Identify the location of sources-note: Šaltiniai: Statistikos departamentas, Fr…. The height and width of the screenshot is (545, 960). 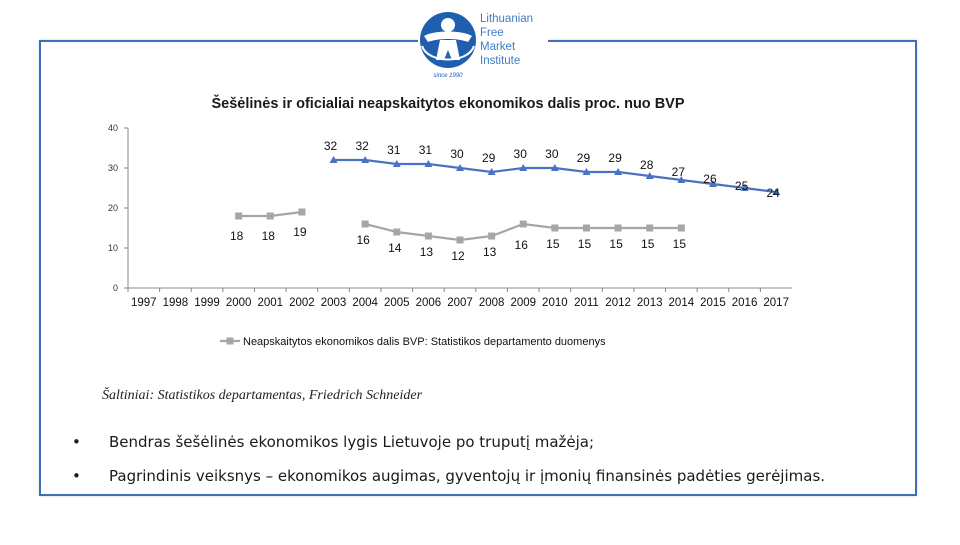
(262, 395).